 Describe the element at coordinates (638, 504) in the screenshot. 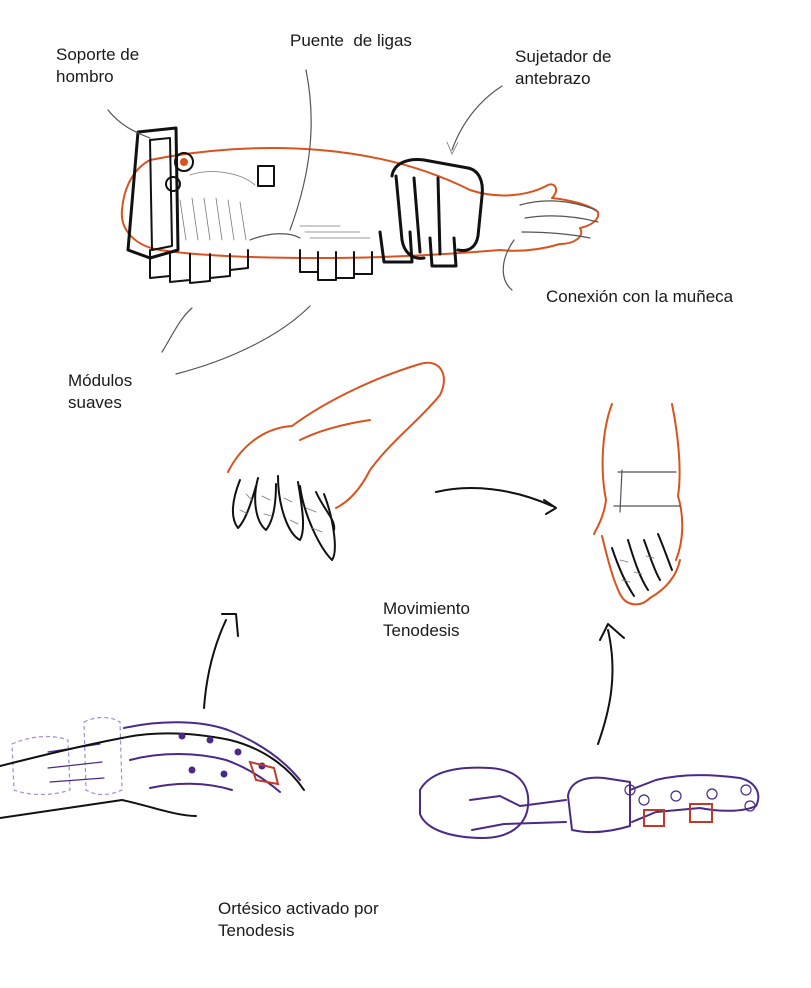

I see `tenodesis-hand-closed` at that location.